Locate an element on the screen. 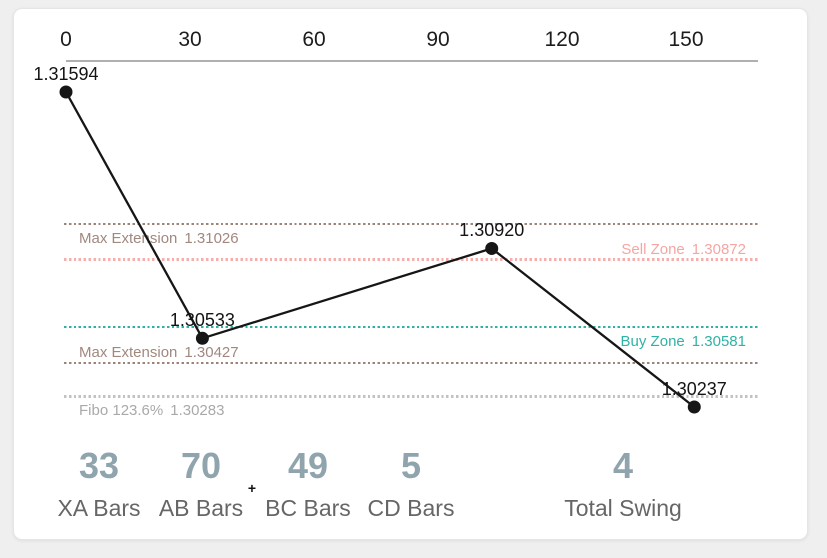 This screenshot has height=558, width=827. level-label: Sell Zone 1.30872 is located at coordinates (683, 249).